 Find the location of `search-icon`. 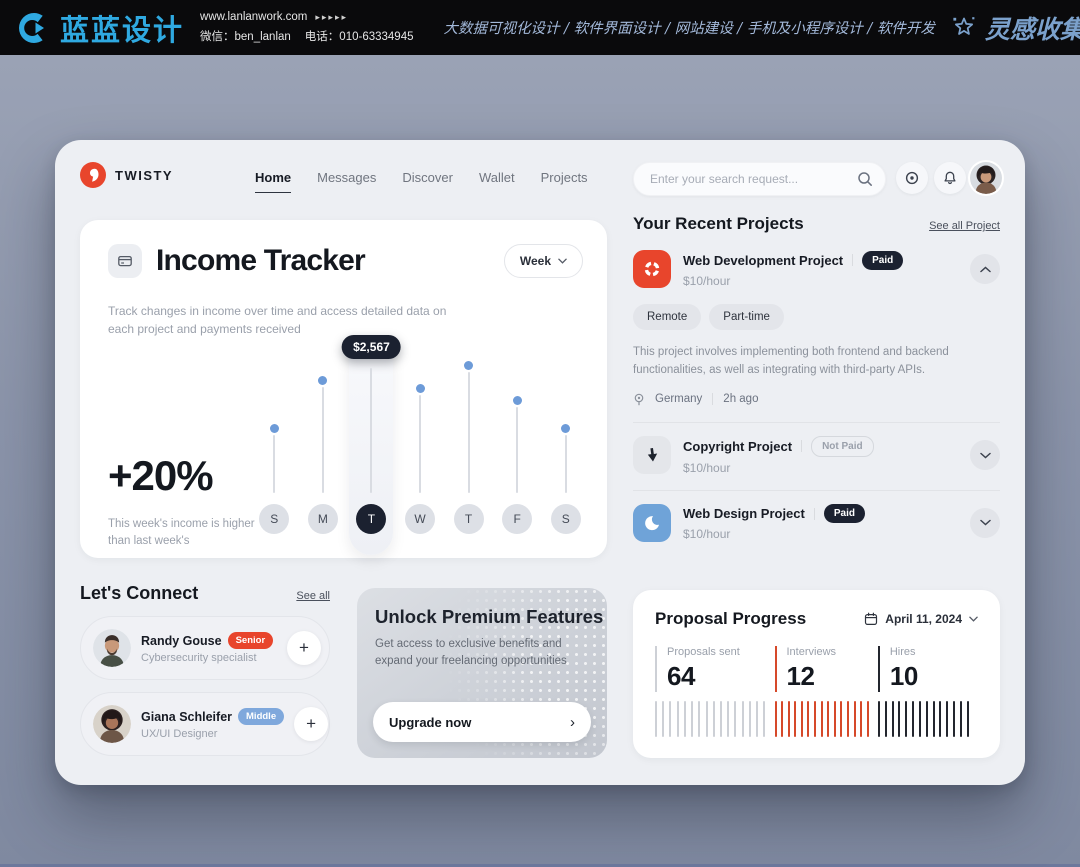

search-icon is located at coordinates (865, 179).